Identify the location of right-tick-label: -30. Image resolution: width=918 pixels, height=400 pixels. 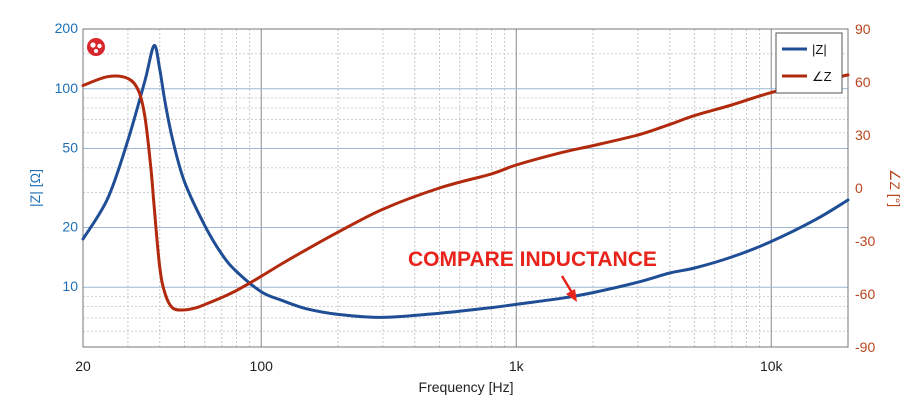
(865, 241).